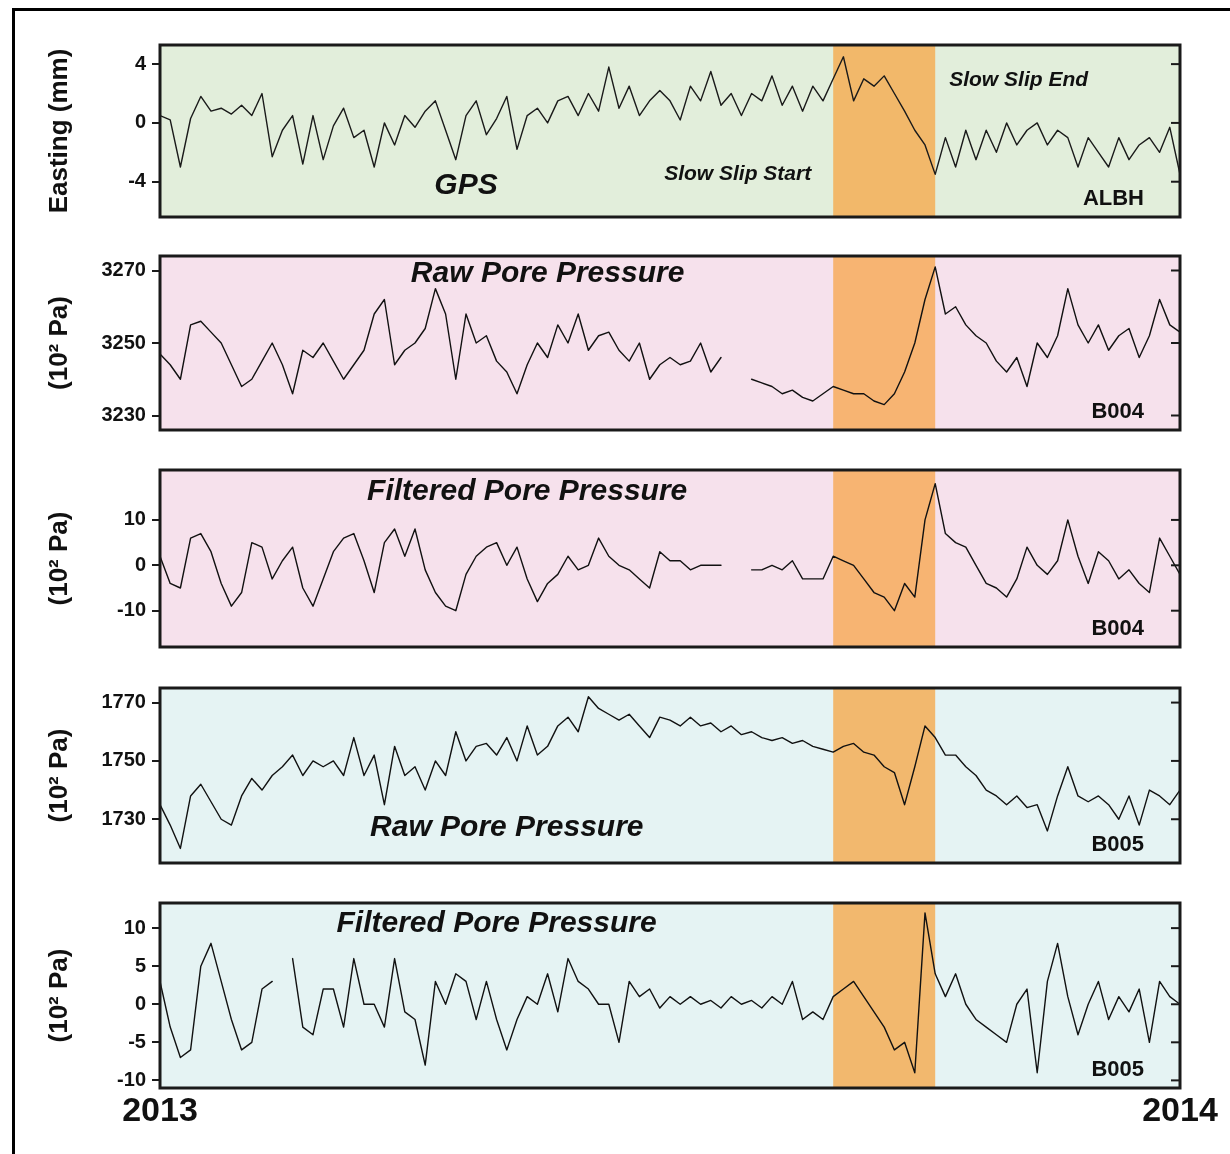 The height and width of the screenshot is (1154, 1230). Describe the element at coordinates (57, 131) in the screenshot. I see `y-axis-title: Easting (mm)` at that location.